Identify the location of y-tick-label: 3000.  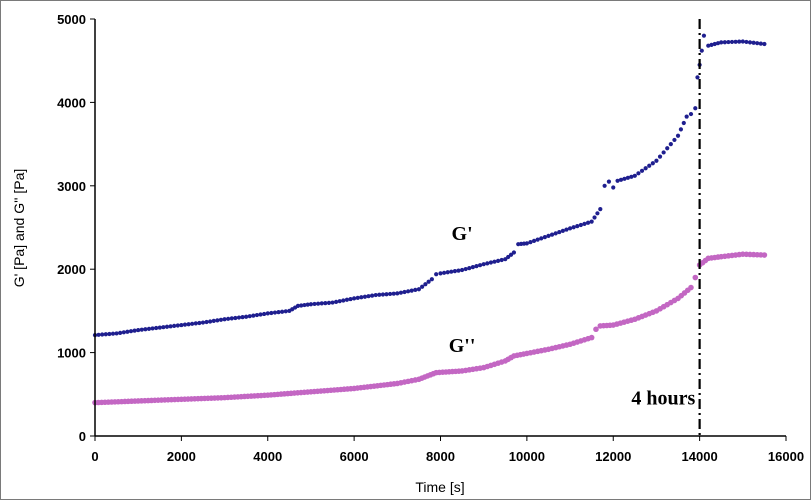
(71, 186).